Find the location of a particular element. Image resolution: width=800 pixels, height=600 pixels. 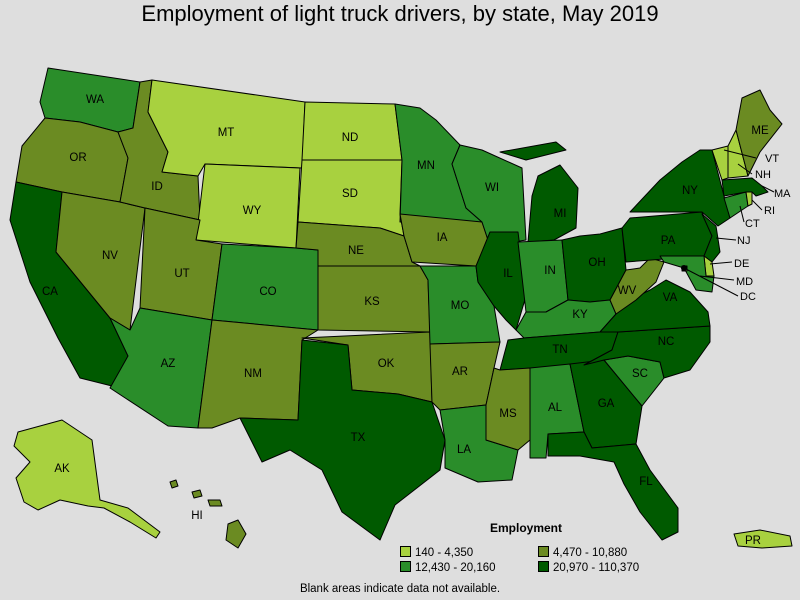

legend-item-1: 140 - 4,350 is located at coordinates (436, 553).